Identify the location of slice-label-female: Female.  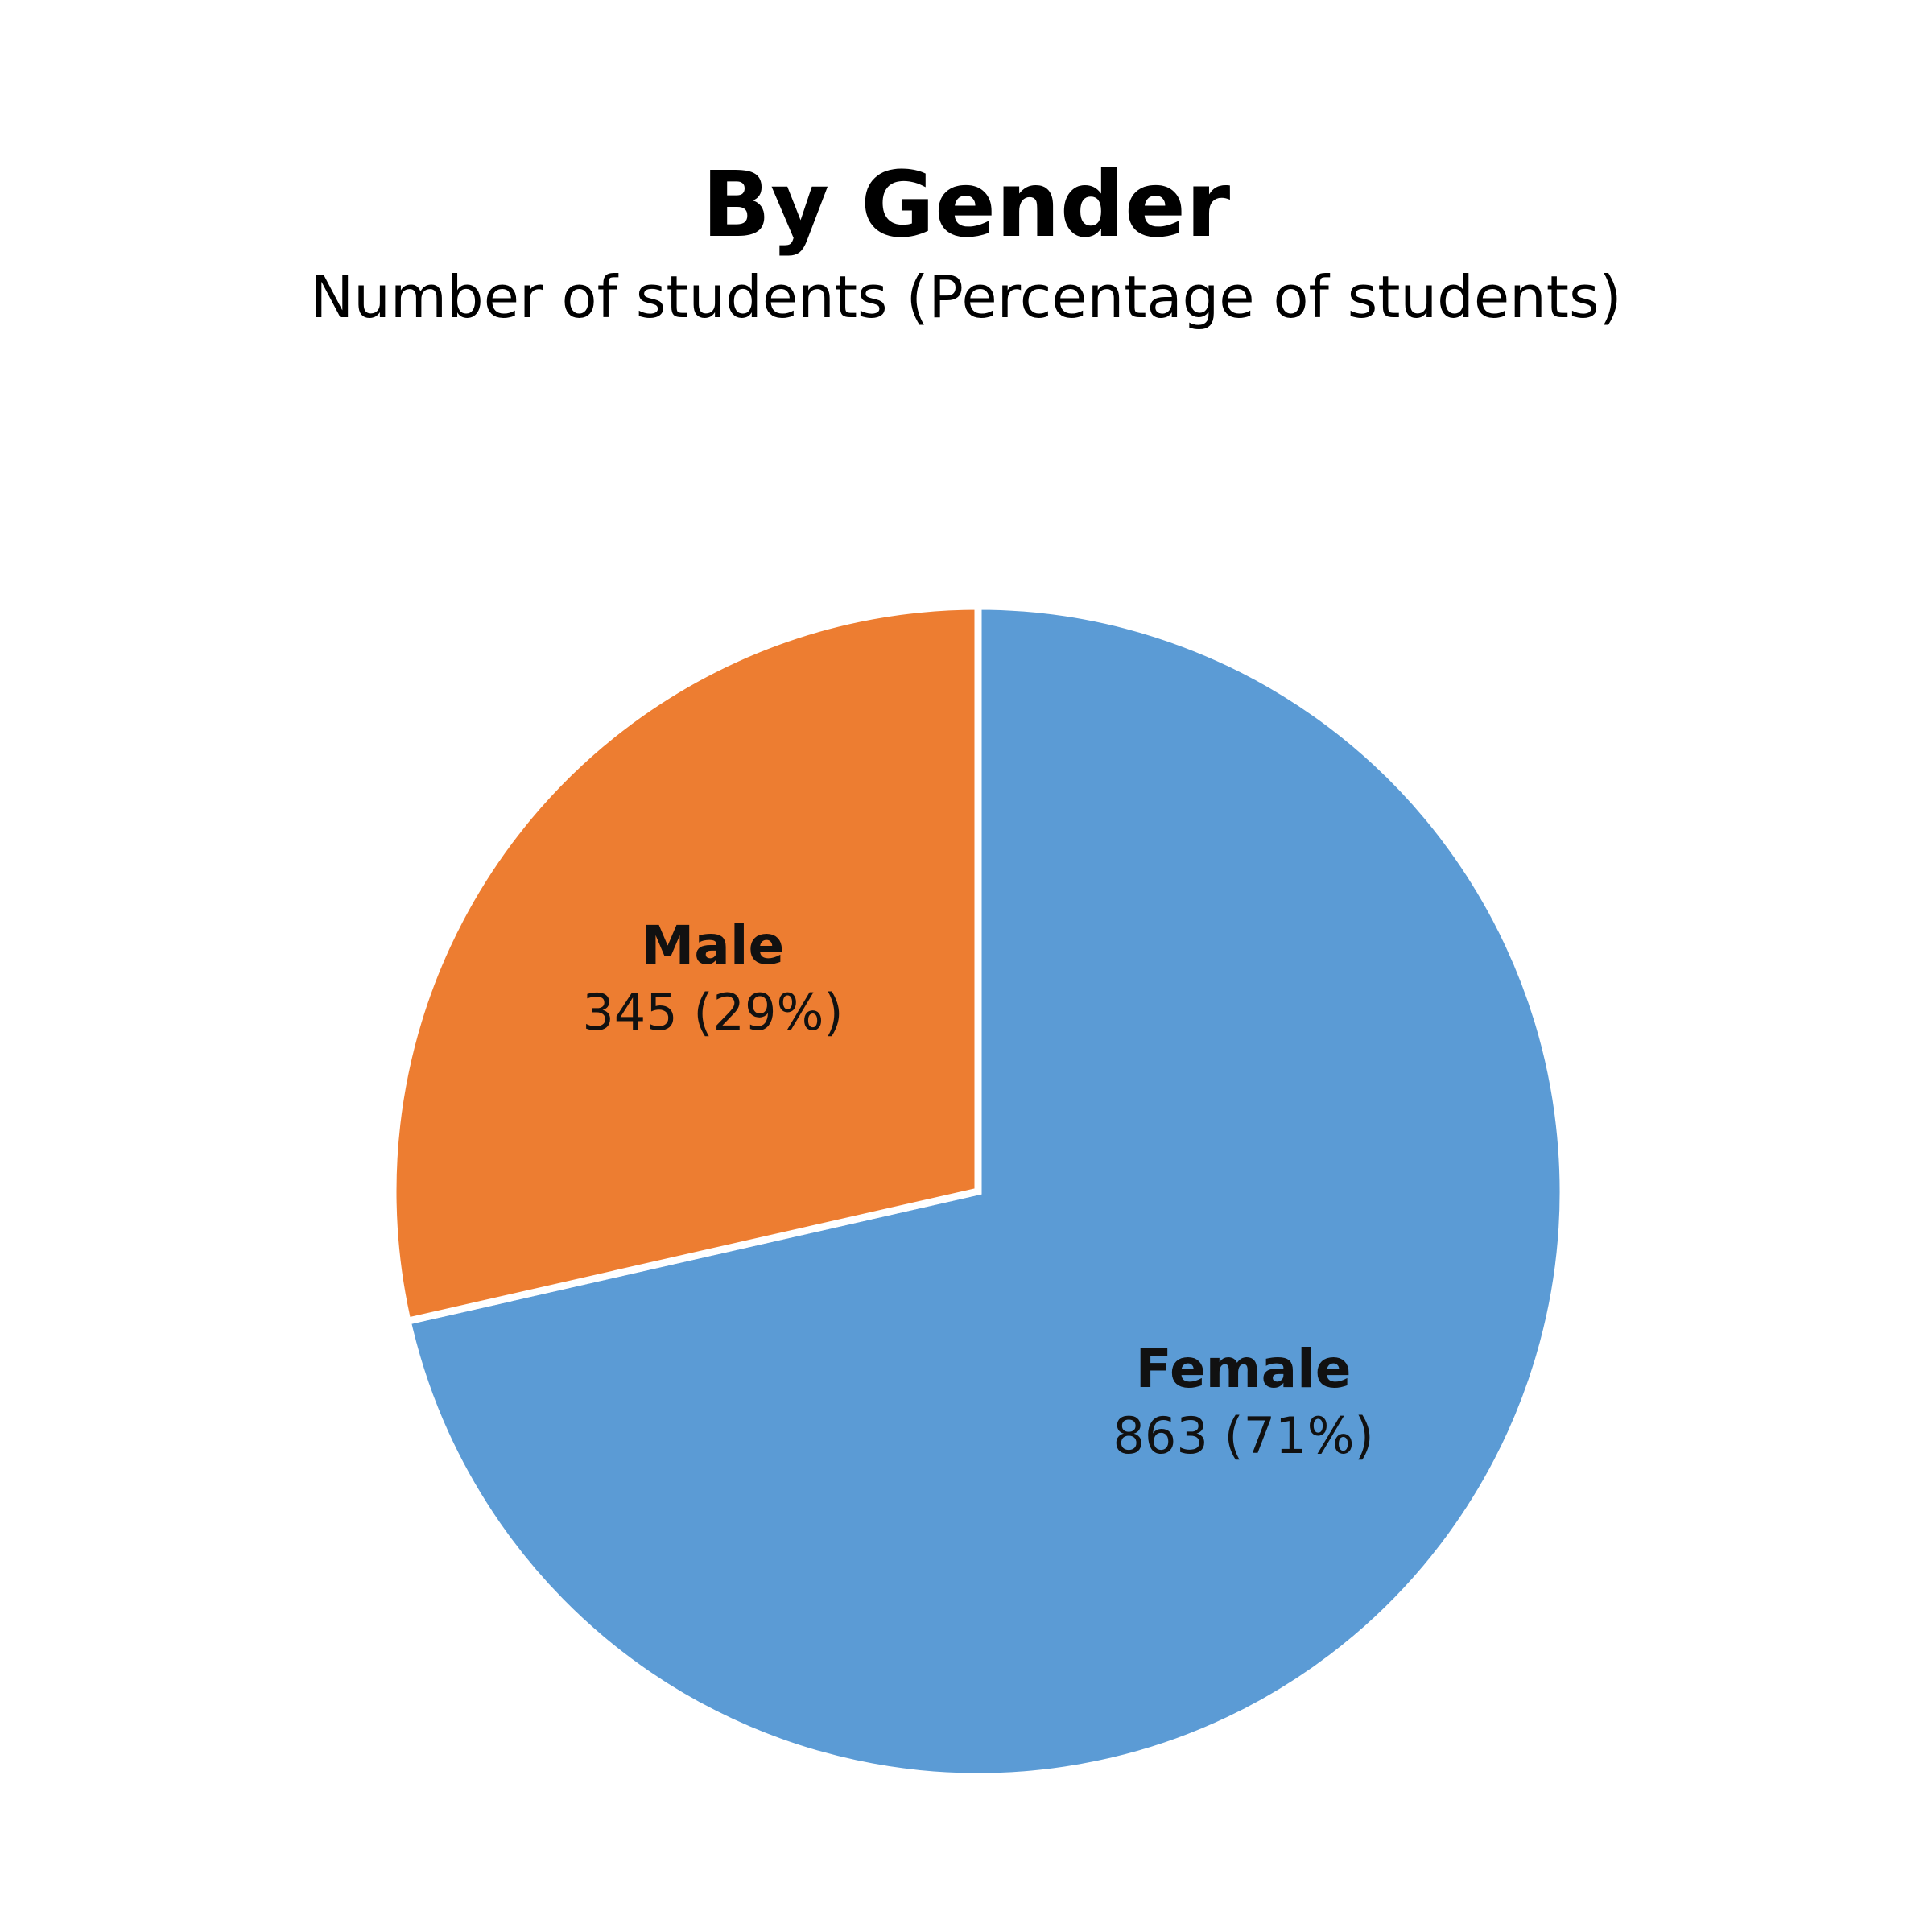
(1244, 1369).